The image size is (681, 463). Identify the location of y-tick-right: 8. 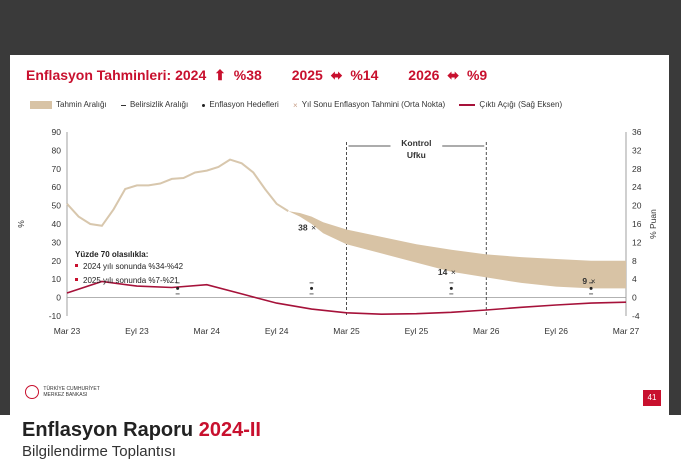
(634, 261).